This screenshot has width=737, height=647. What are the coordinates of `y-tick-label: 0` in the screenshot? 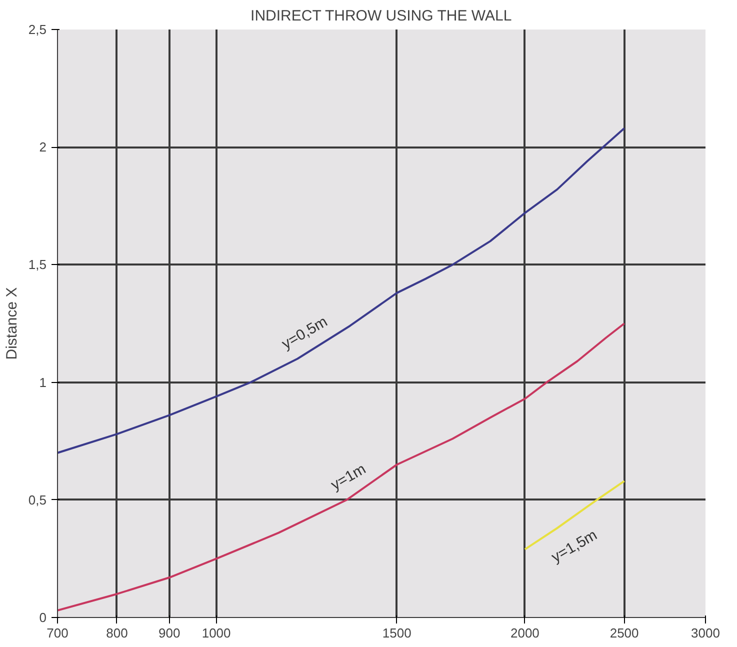 It's located at (43, 617).